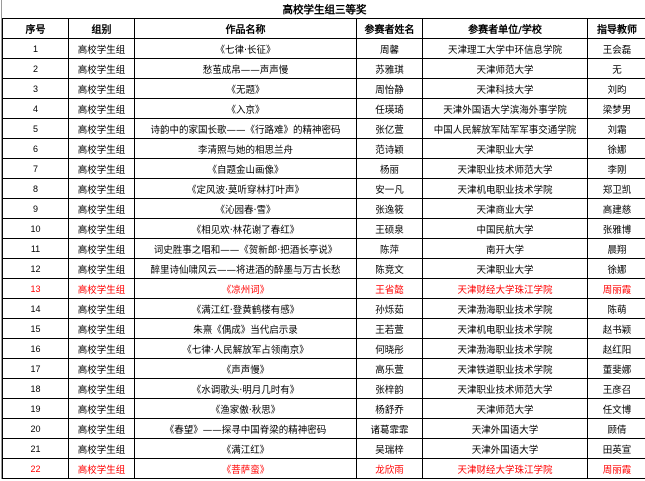 This screenshot has height=481, width=645. What do you see at coordinates (616, 408) in the screenshot?
I see `cell-teacher: 任文博` at bounding box center [616, 408].